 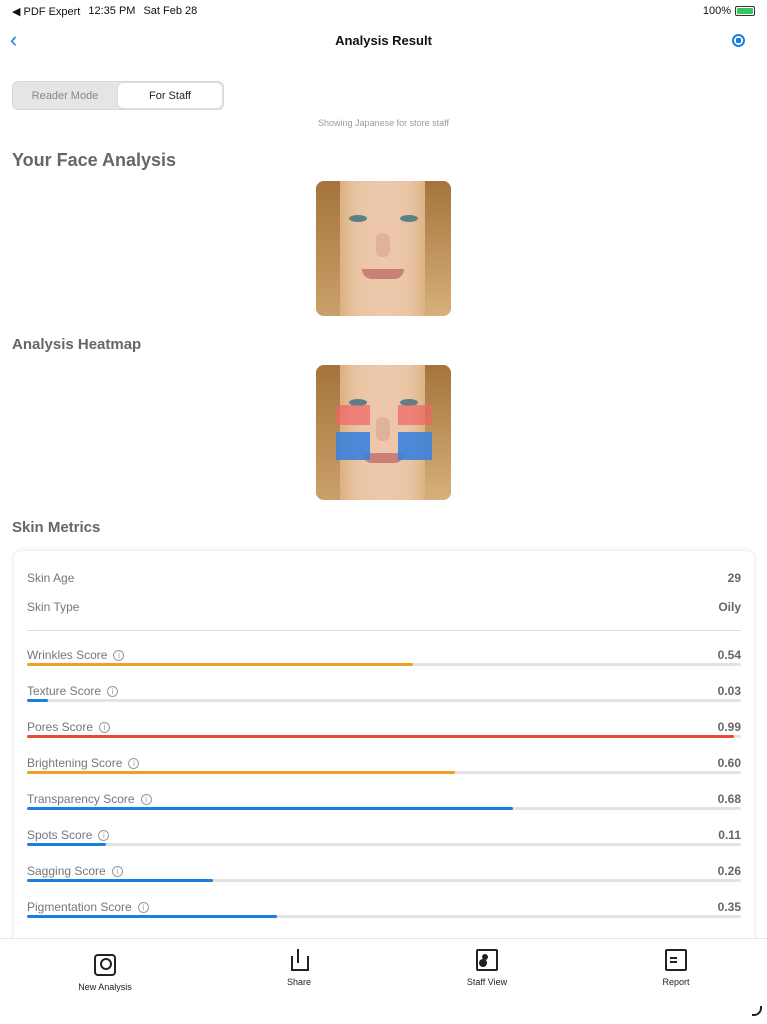 I want to click on metric-label-group: Pores Score i, so click(x=69, y=727).